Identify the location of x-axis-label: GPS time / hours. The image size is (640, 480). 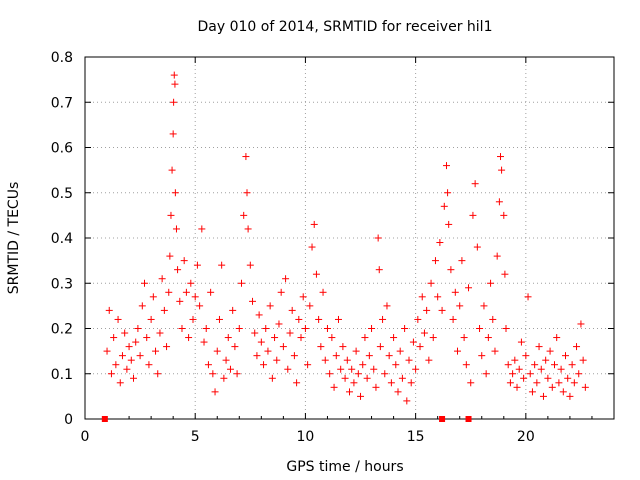
(344, 467).